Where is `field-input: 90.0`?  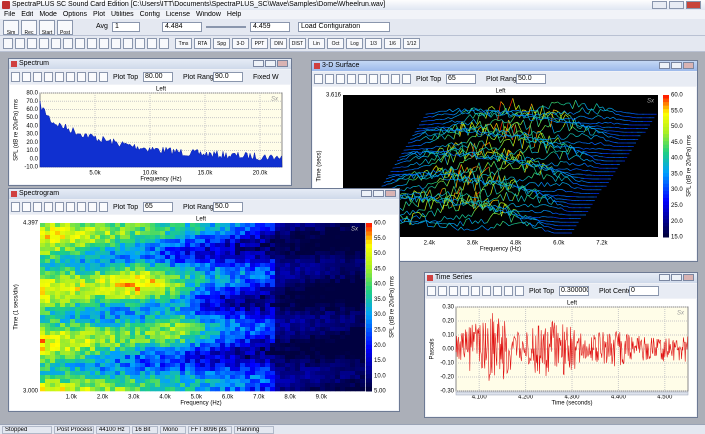
field-input: 90.0 is located at coordinates (228, 77).